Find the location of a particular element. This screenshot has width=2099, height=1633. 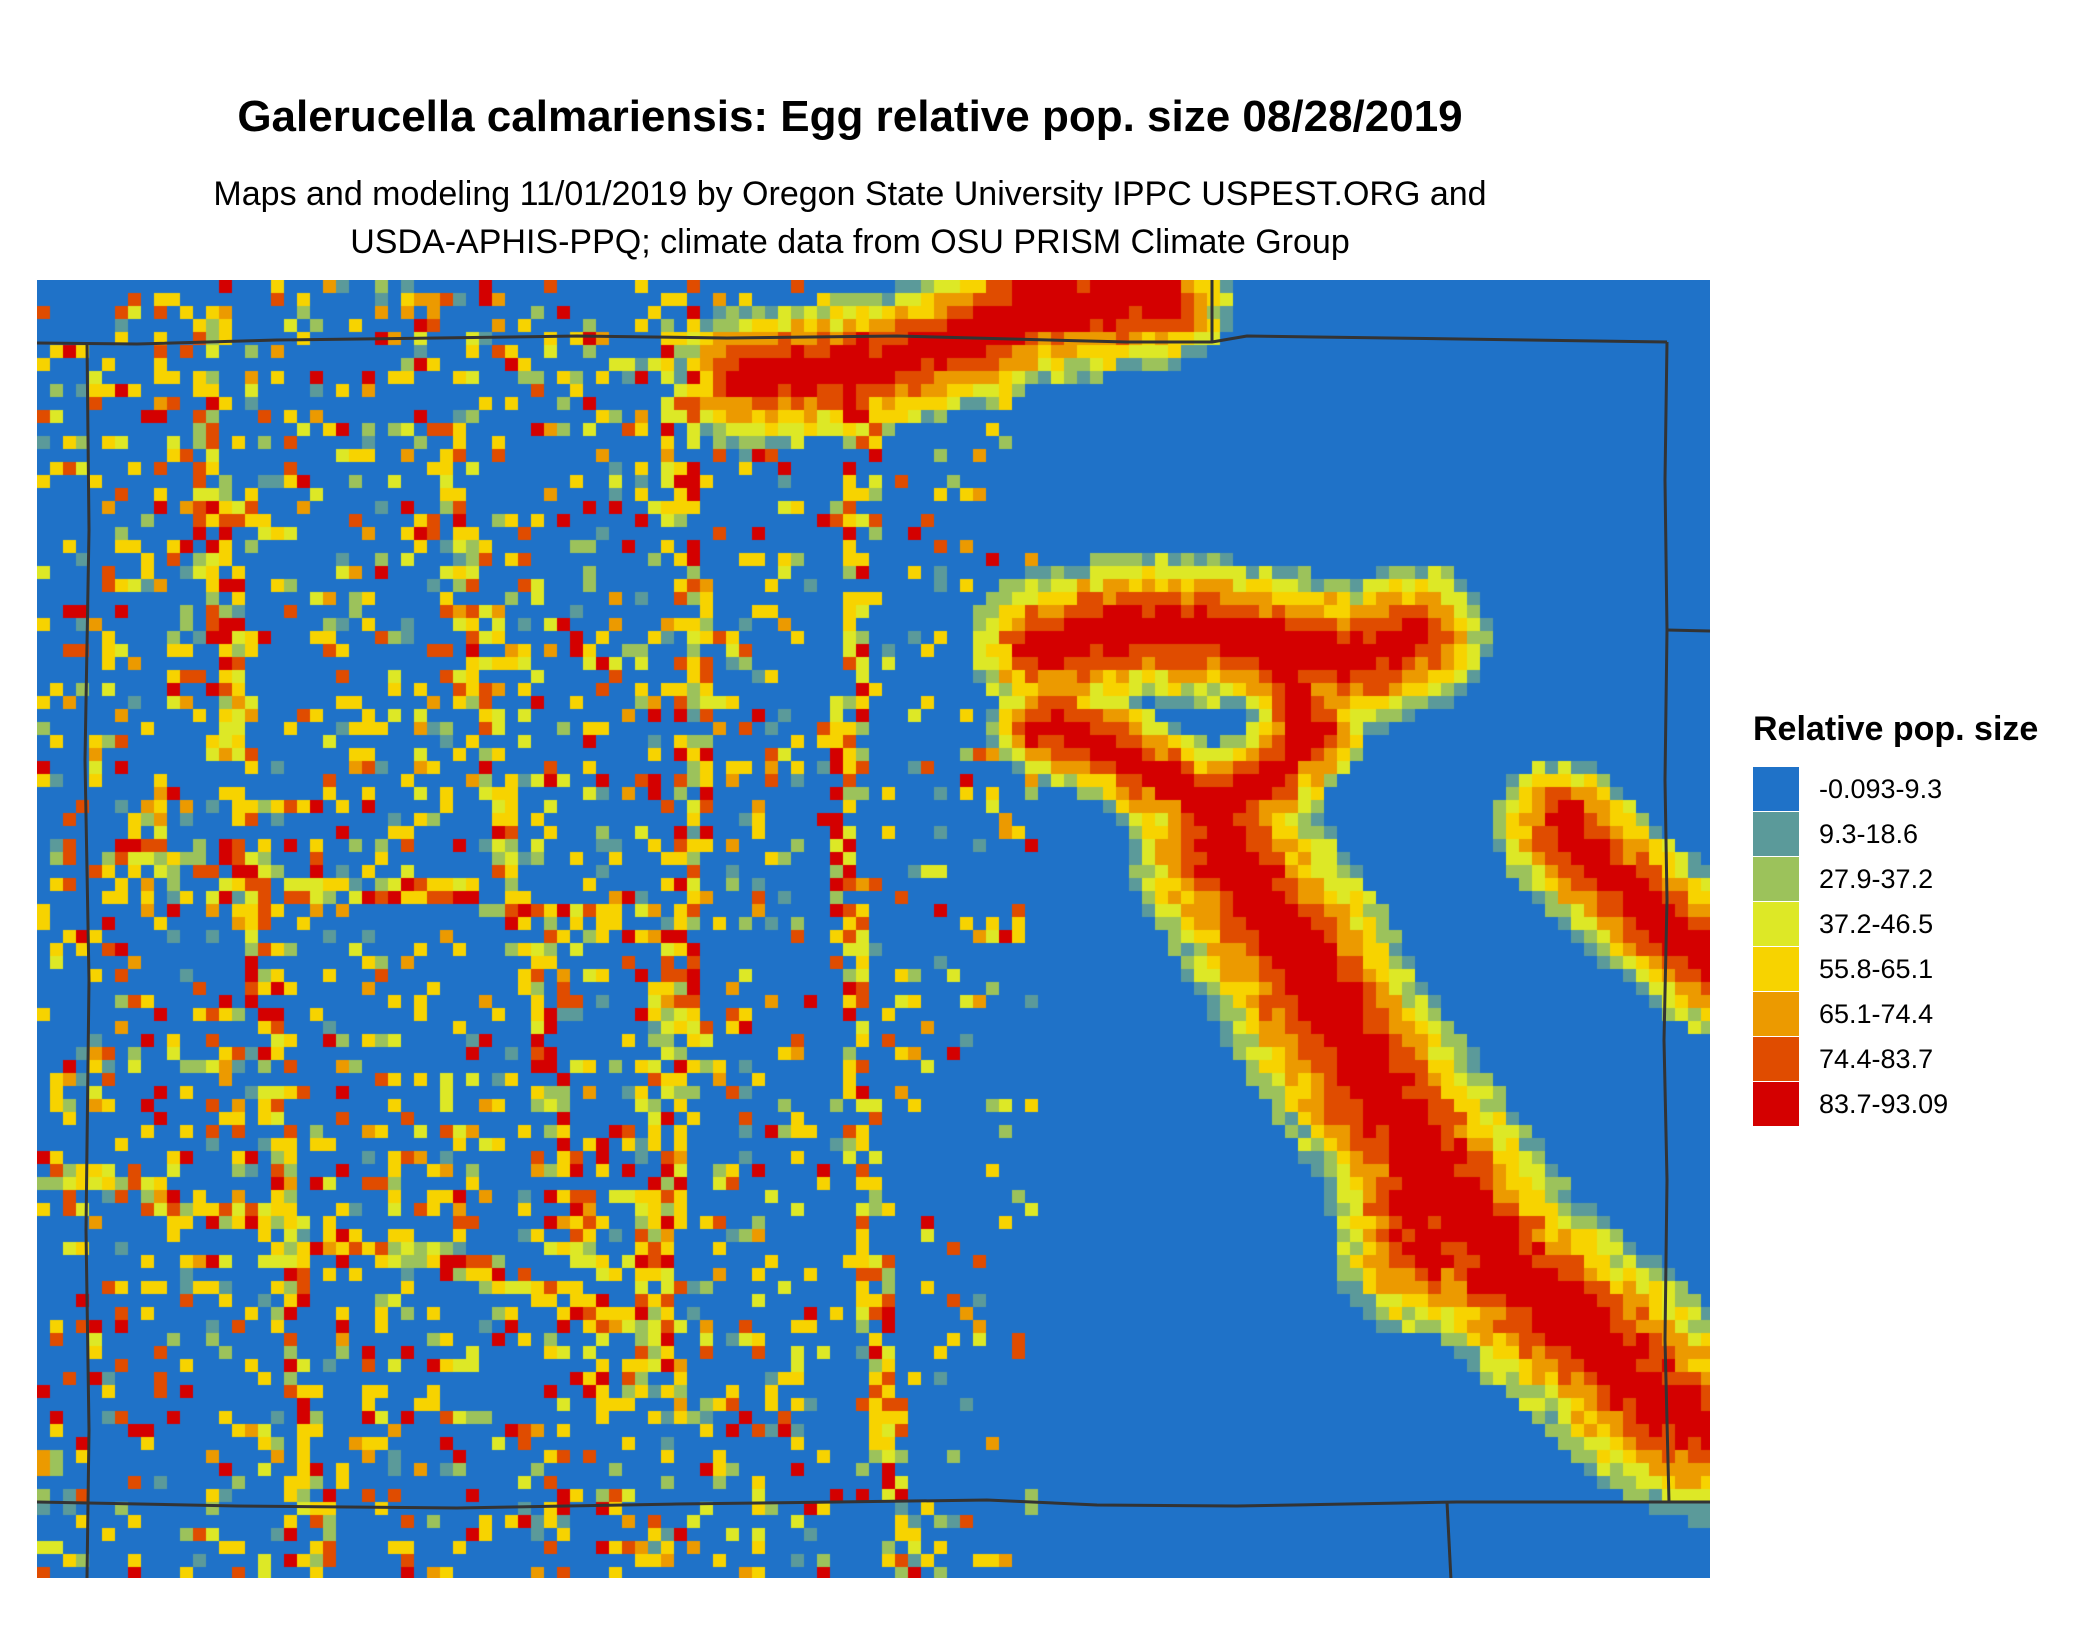

legend-item: 37.2-46.5 is located at coordinates (1913, 924).